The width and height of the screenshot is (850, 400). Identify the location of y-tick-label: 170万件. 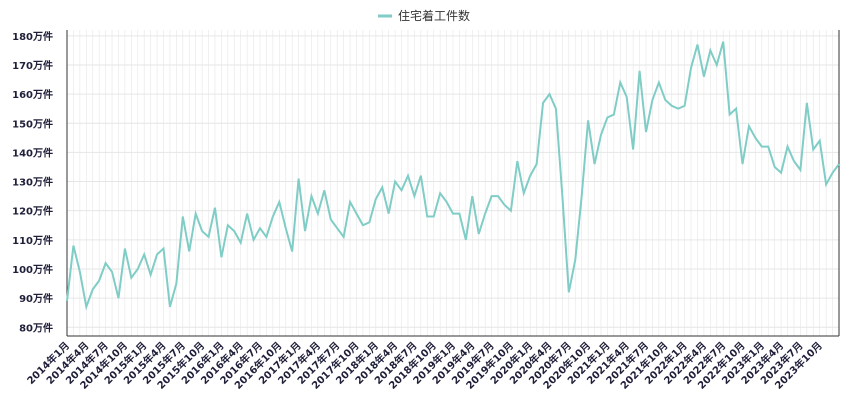
(32, 65).